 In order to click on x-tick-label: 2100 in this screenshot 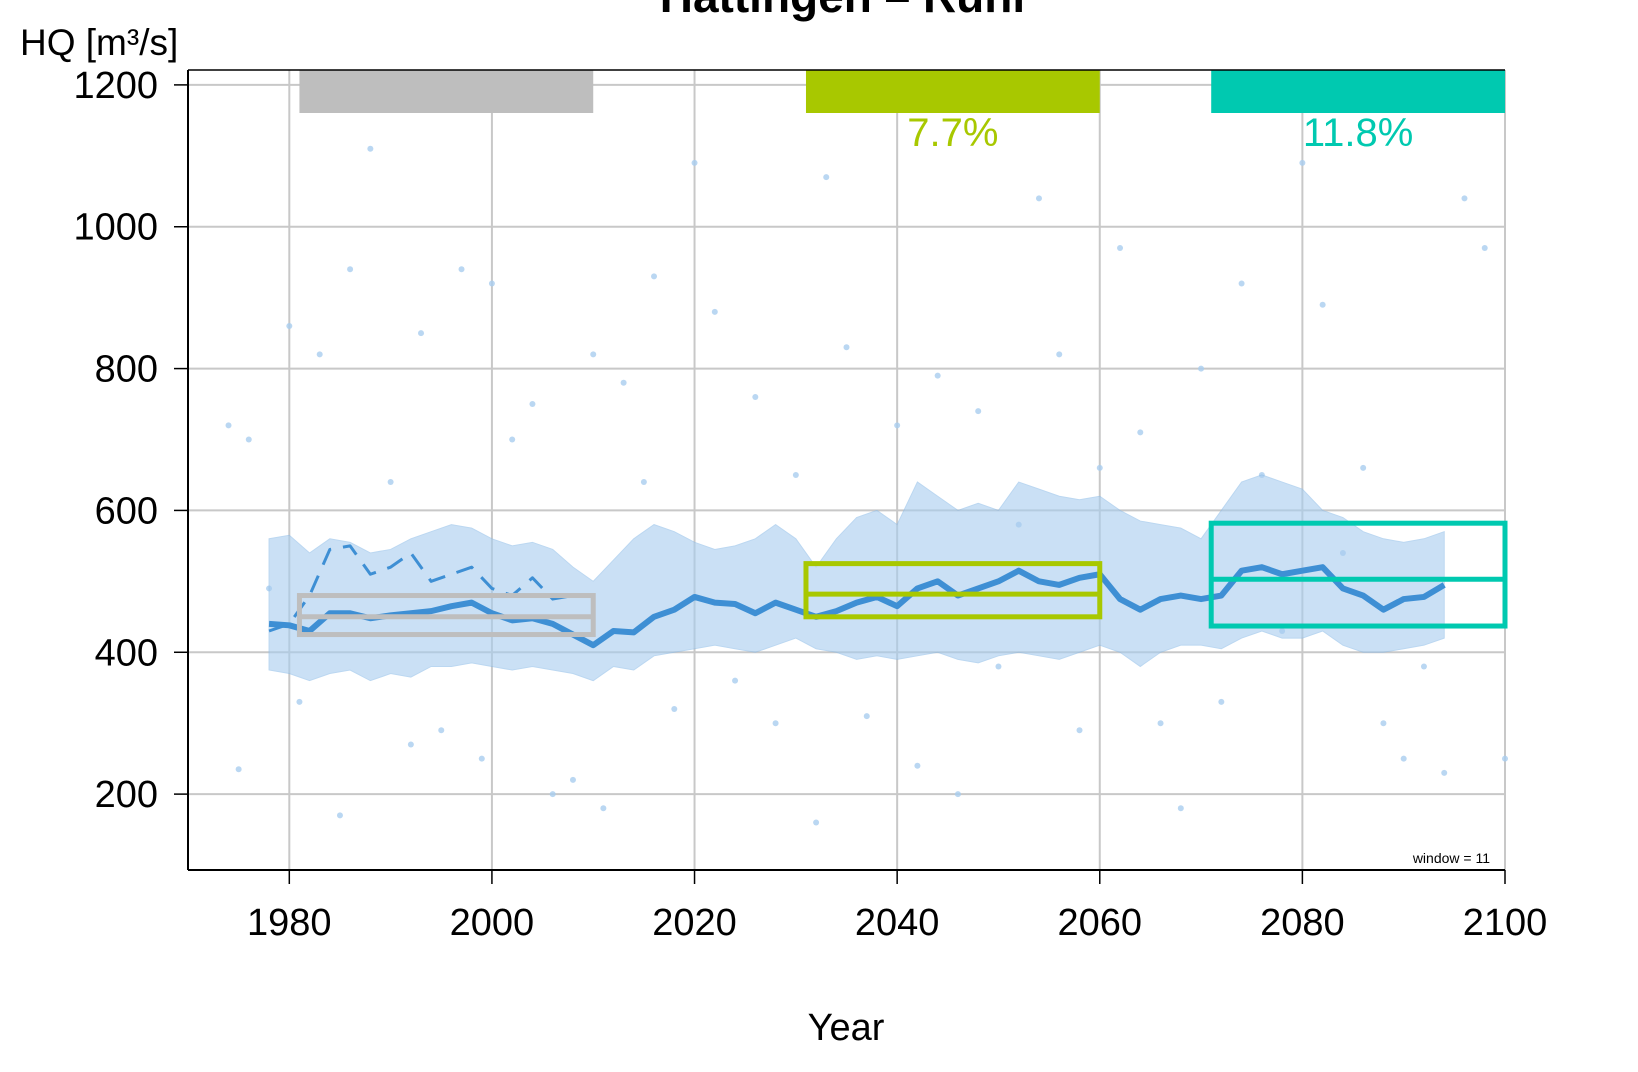, I will do `click(1505, 923)`.